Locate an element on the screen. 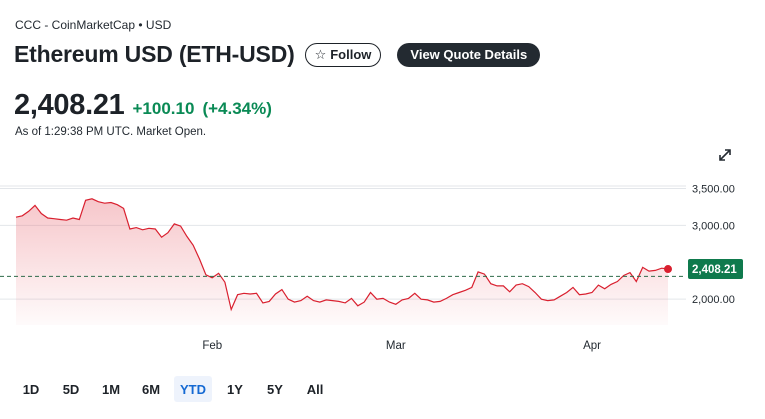 Image resolution: width=765 pixels, height=419 pixels. range-ytd-button: YTD is located at coordinates (193, 389).